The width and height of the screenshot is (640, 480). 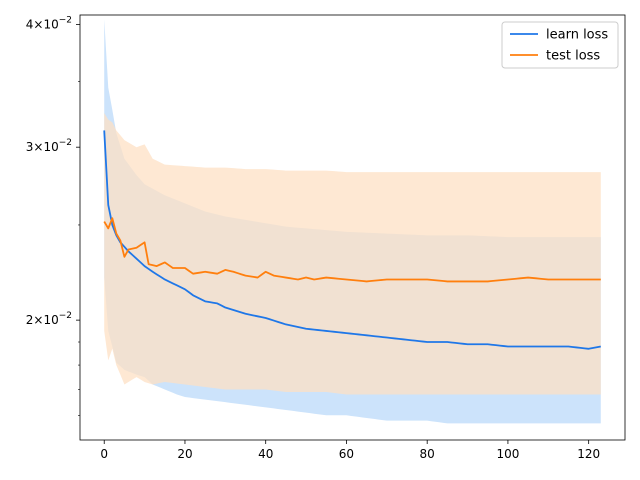 I want to click on legend-label: test loss, so click(x=573, y=56).